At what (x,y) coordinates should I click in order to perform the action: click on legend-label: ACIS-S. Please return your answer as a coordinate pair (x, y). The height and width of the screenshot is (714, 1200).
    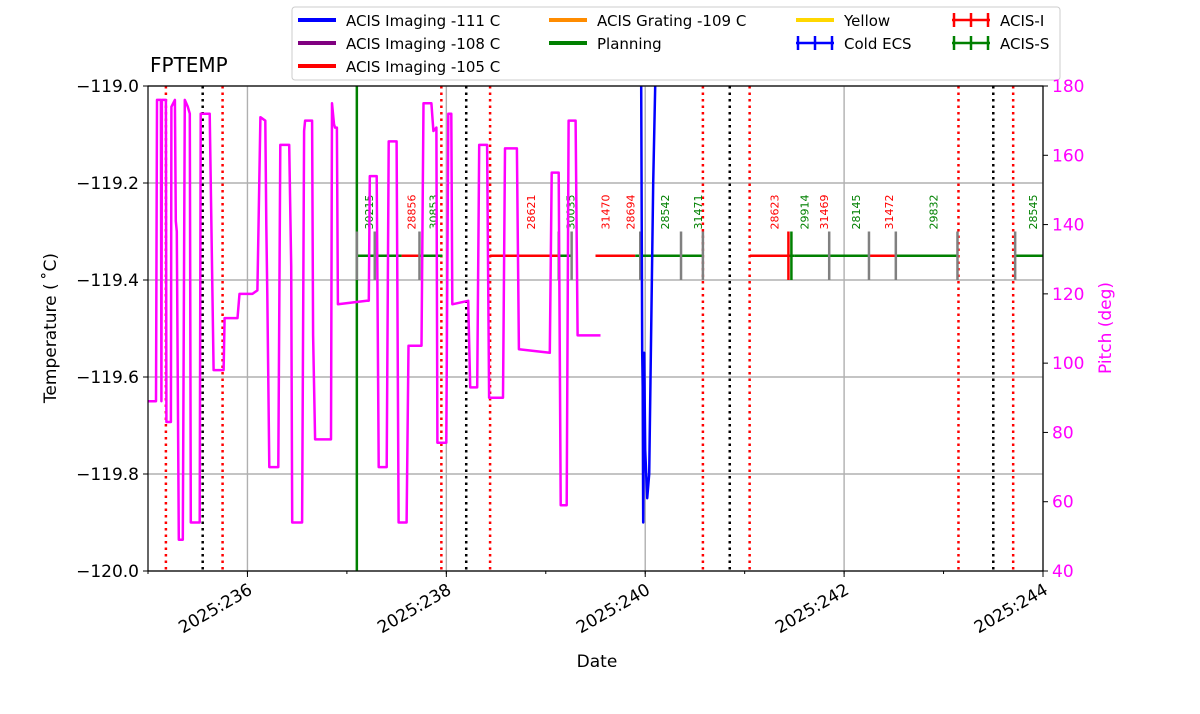
    Looking at the image, I should click on (1024, 44).